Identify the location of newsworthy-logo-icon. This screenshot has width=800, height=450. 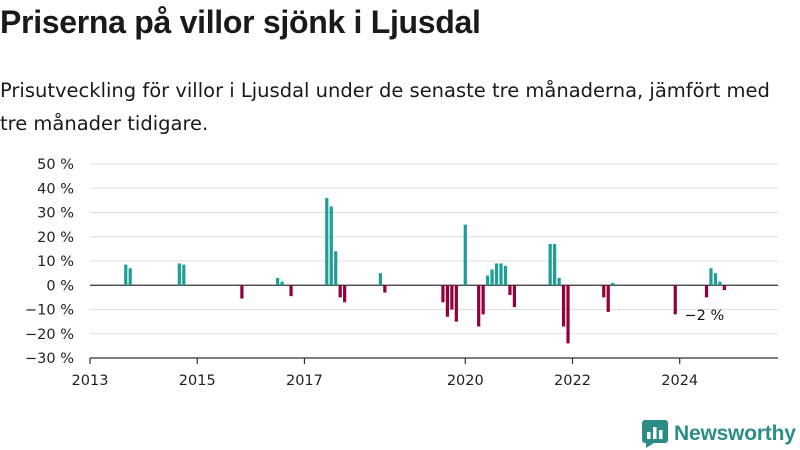
(655, 434).